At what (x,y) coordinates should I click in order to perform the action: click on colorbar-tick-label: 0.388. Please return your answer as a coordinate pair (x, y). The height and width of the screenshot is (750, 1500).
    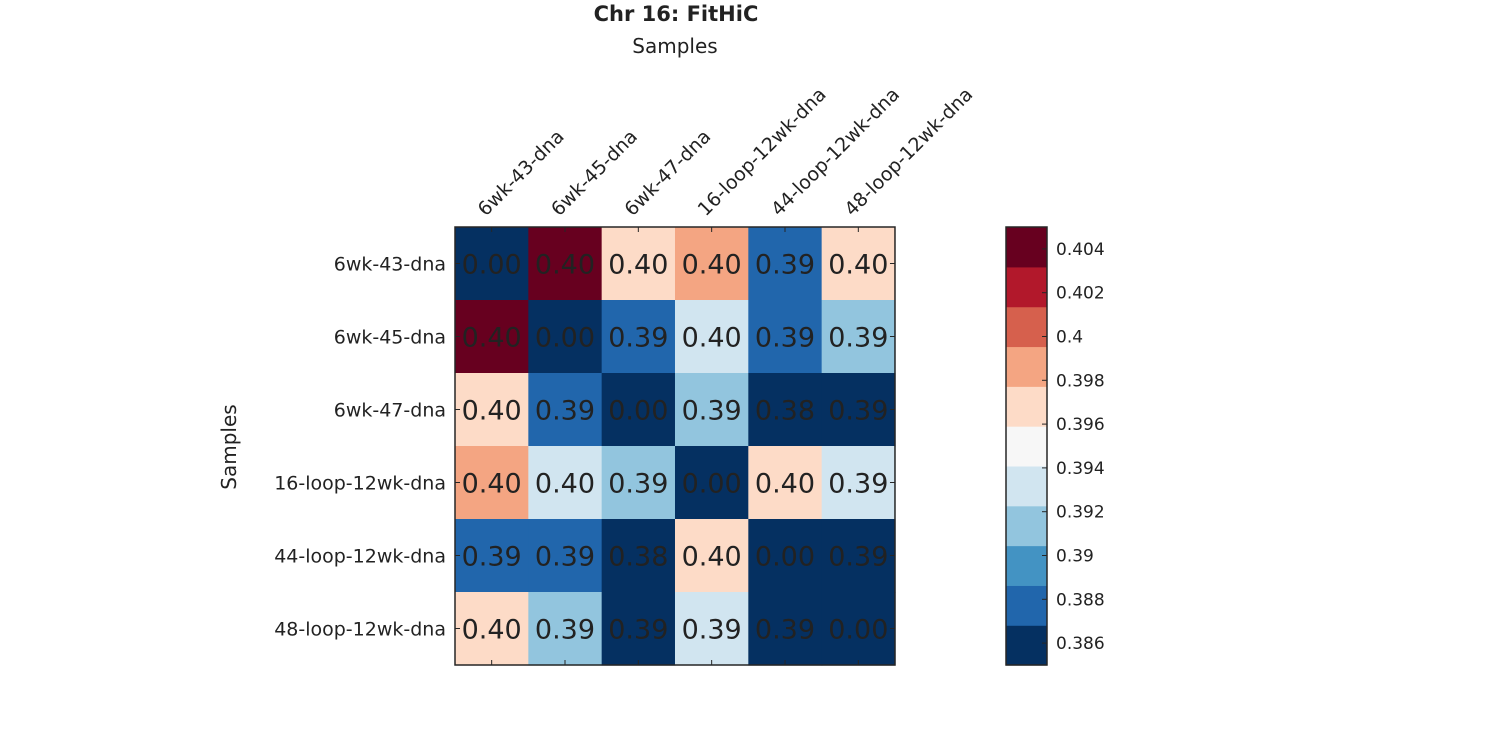
    Looking at the image, I should click on (1080, 600).